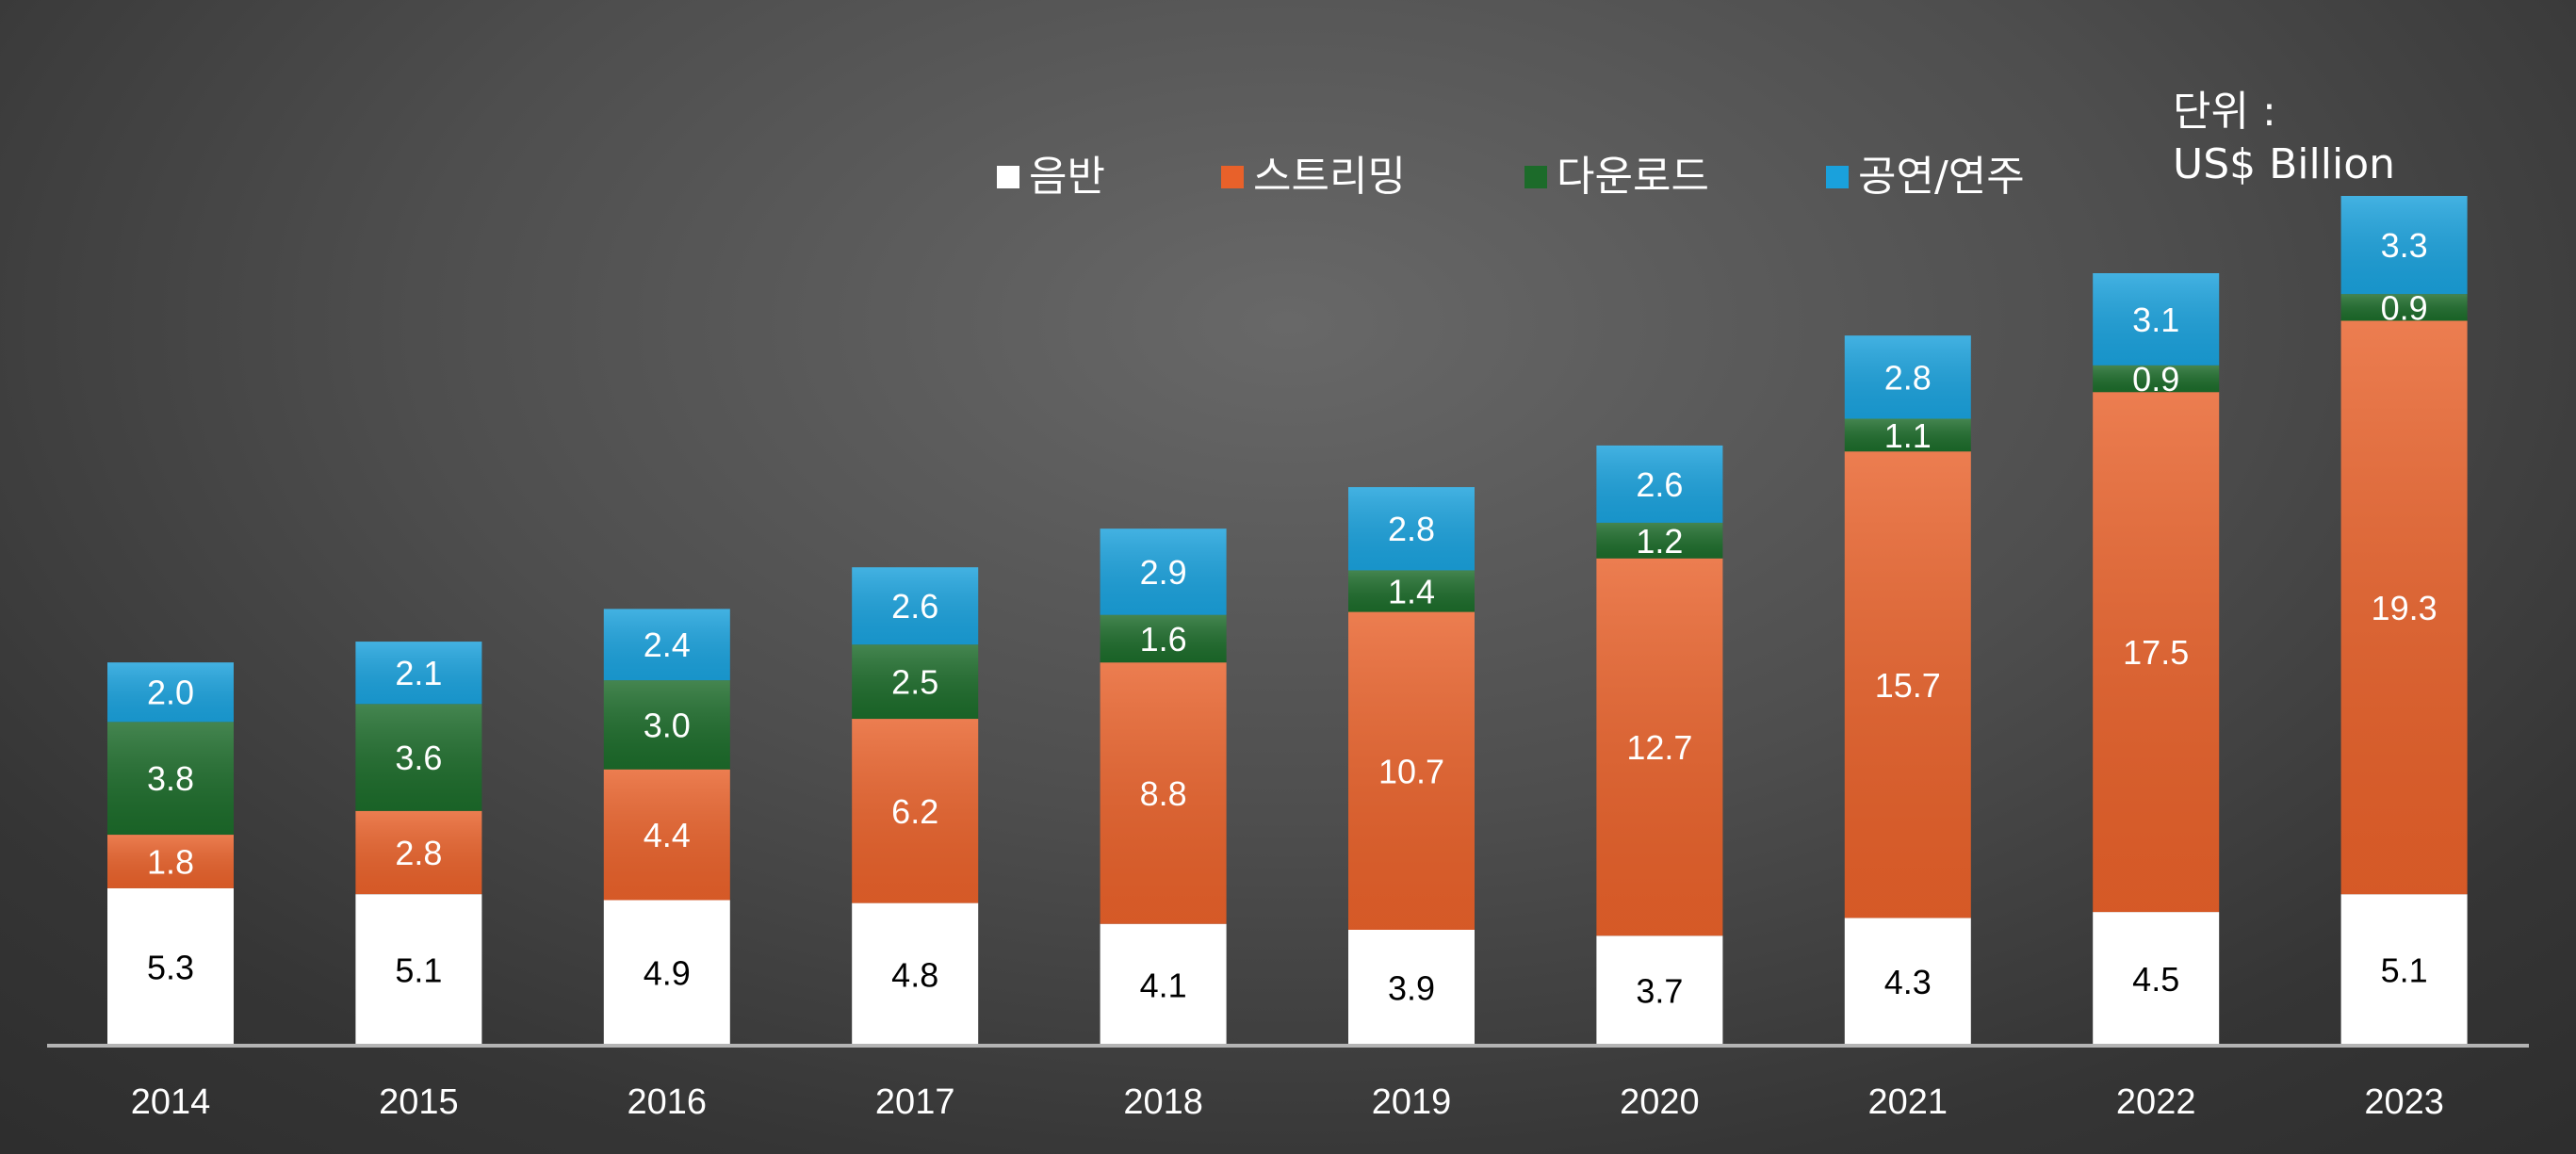 The image size is (2576, 1154). I want to click on data-label-album-2016: 4.9, so click(667, 973).